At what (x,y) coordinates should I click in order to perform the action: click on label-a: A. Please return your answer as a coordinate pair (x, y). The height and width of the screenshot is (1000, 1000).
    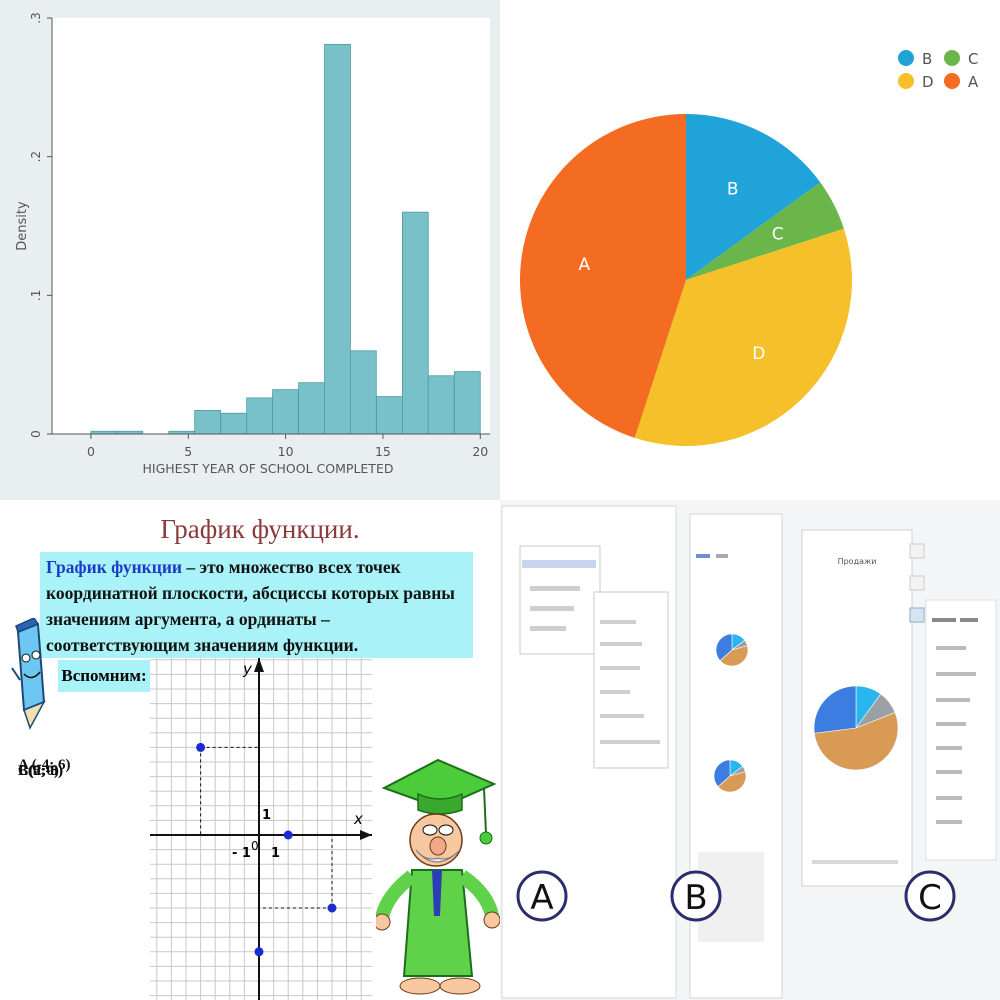
    Looking at the image, I should click on (541, 898).